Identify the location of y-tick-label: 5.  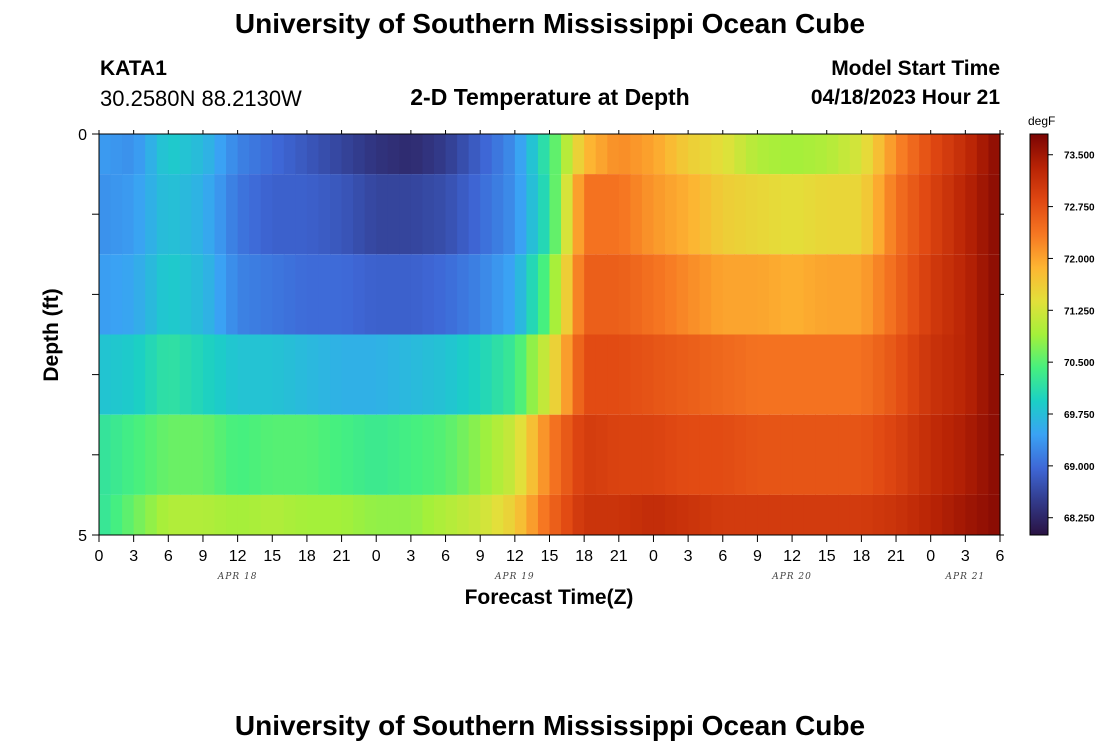
(82, 536).